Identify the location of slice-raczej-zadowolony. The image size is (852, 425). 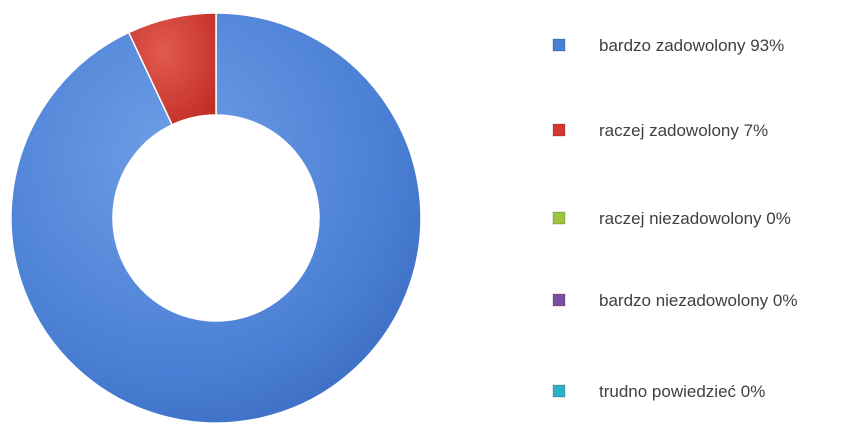
(172, 69).